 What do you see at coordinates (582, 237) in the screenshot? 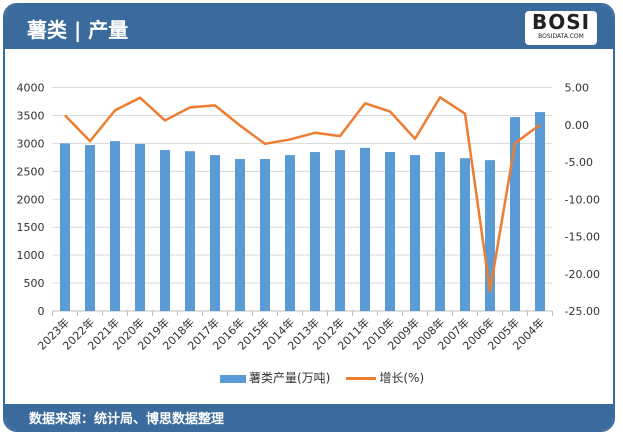
I see `y-right-tick-label: -15.00` at bounding box center [582, 237].